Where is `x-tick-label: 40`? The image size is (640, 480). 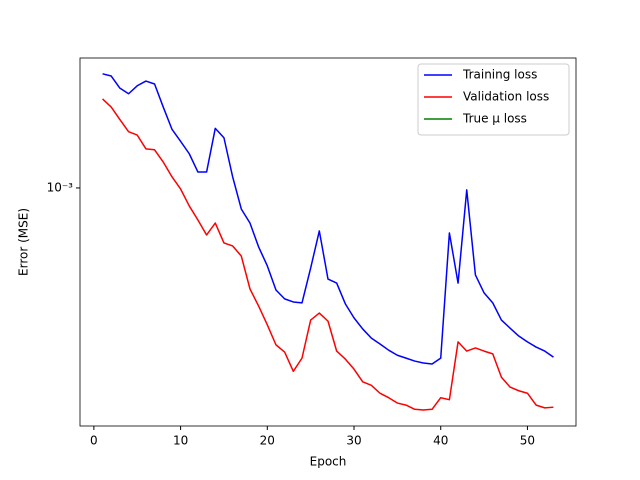 x-tick-label: 40 is located at coordinates (440, 441).